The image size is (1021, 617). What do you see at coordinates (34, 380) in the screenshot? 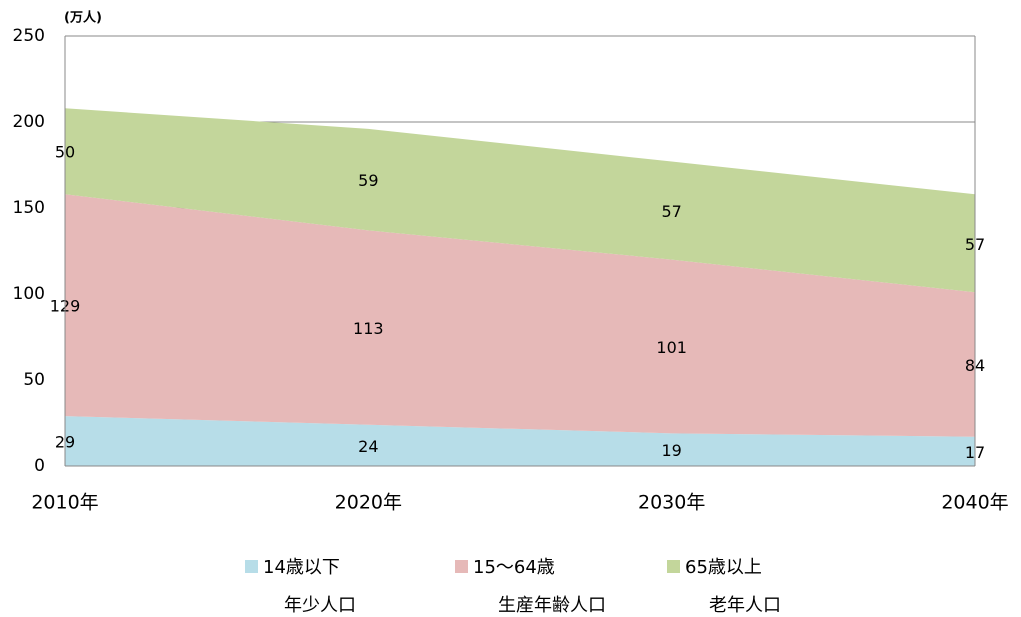
I see `y-tick-label: 50` at bounding box center [34, 380].